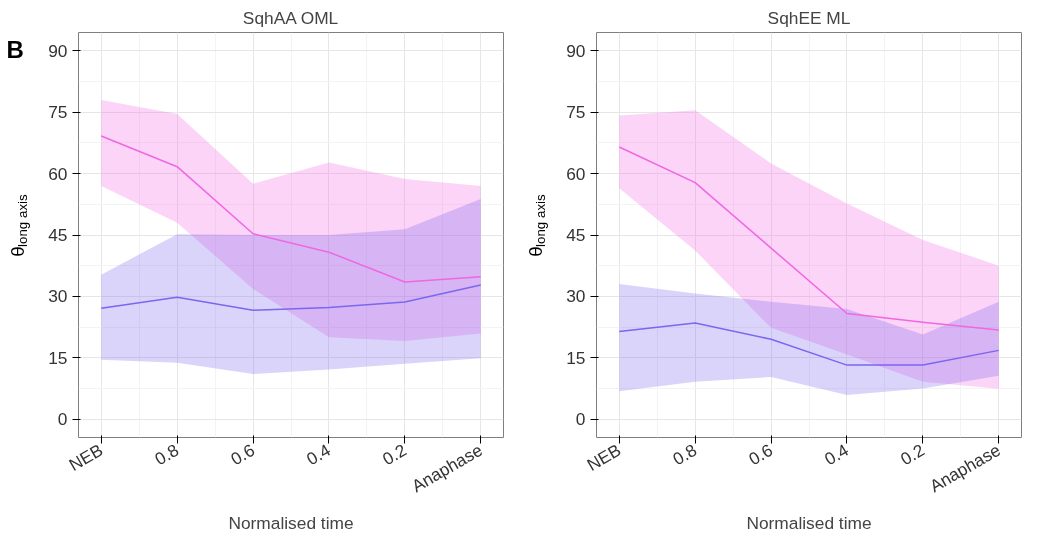 Image resolution: width=1037 pixels, height=541 pixels. I want to click on chart-title: SqhAA OML, so click(290, 17).